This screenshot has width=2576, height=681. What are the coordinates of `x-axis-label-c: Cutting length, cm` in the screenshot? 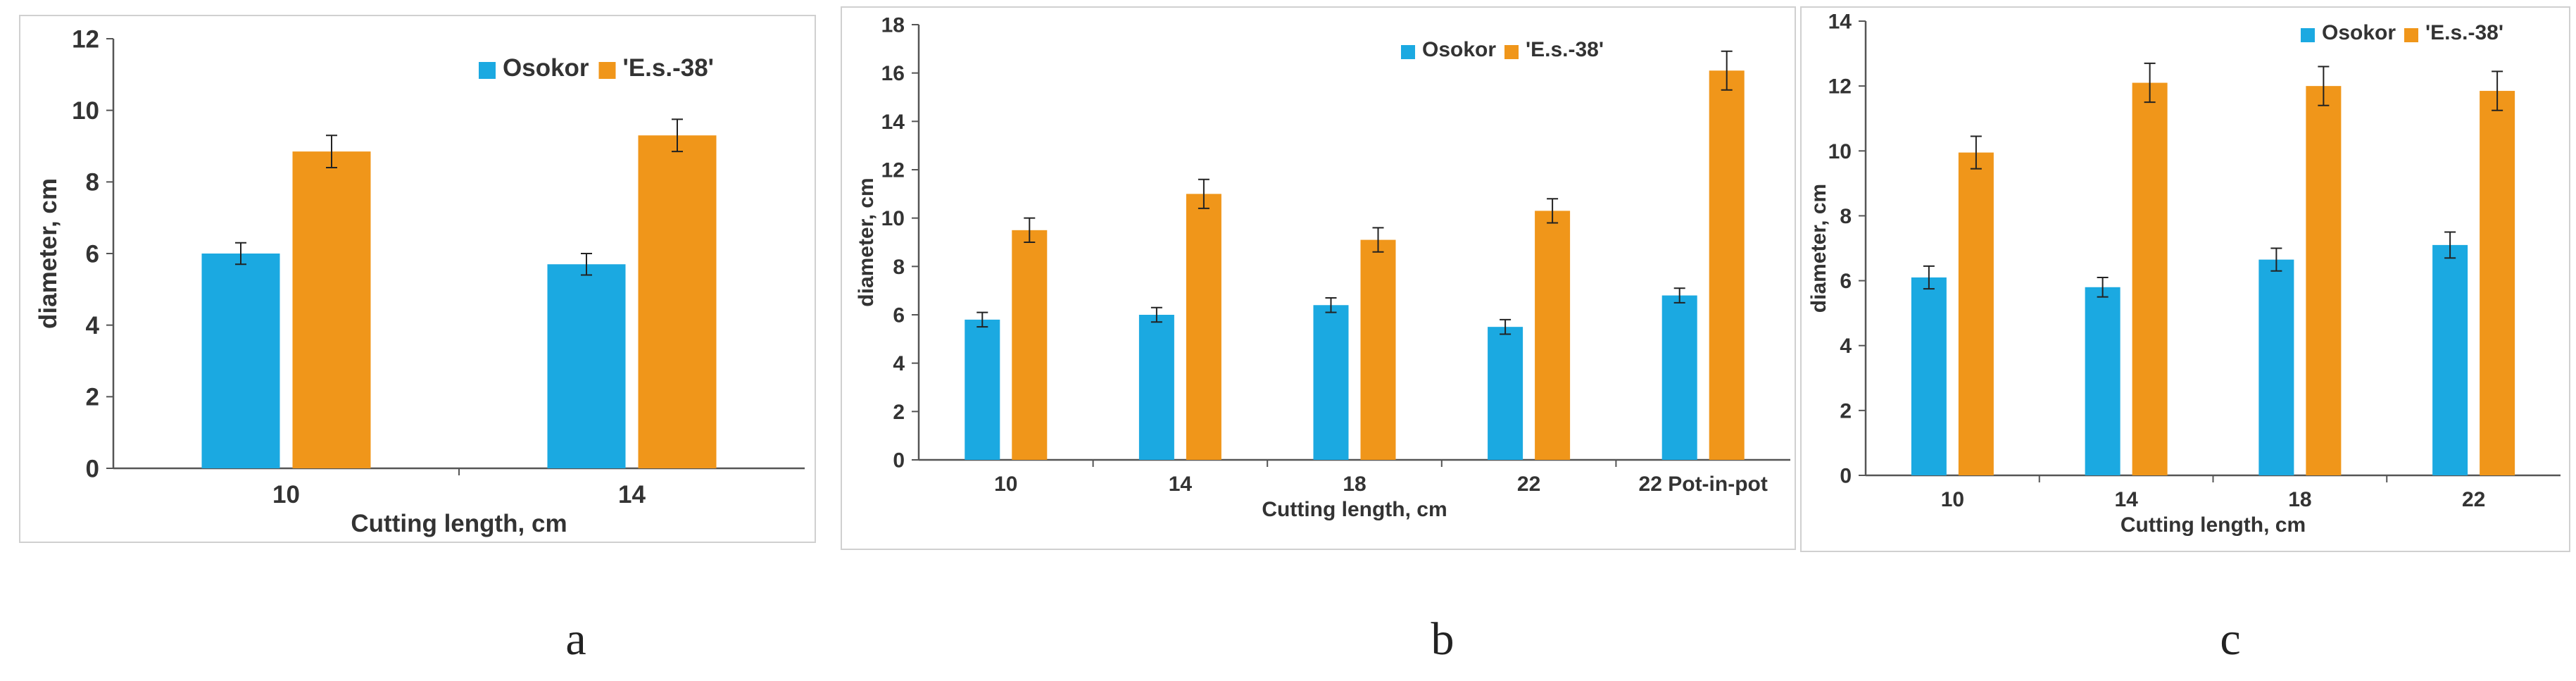 It's located at (2213, 525).